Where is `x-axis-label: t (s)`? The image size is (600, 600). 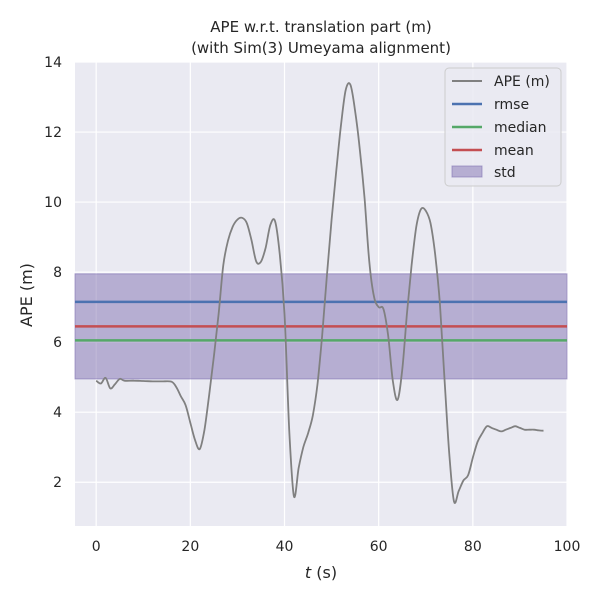 x-axis-label: t (s) is located at coordinates (321, 572).